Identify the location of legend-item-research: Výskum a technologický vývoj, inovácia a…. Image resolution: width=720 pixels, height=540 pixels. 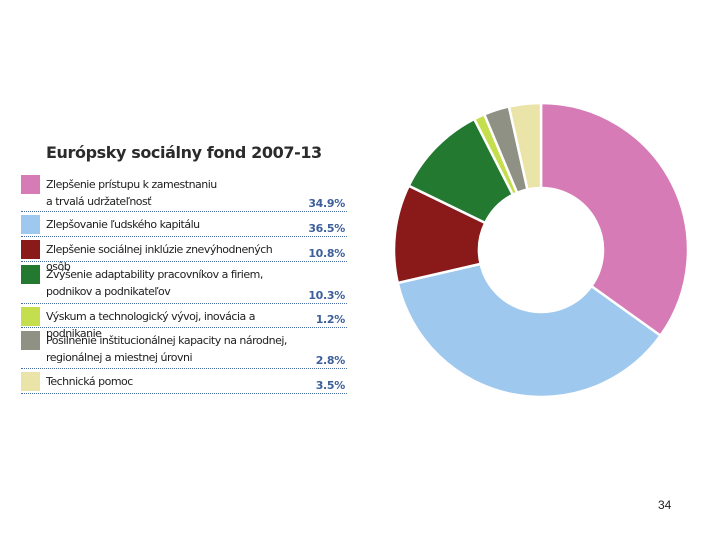
(184, 322).